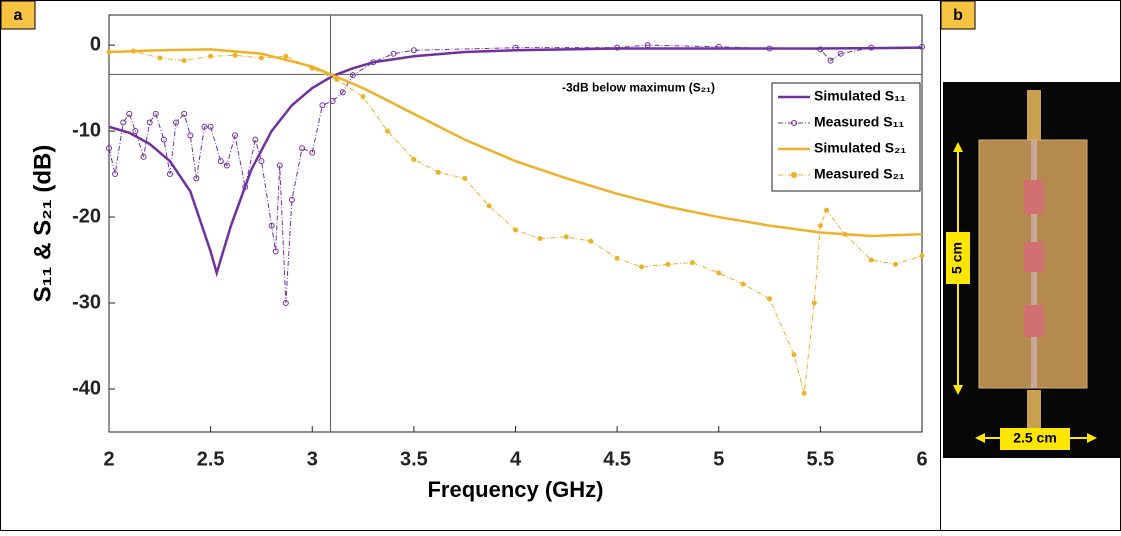 This screenshot has height=536, width=1121. I want to click on panel-label: a, so click(18, 15).